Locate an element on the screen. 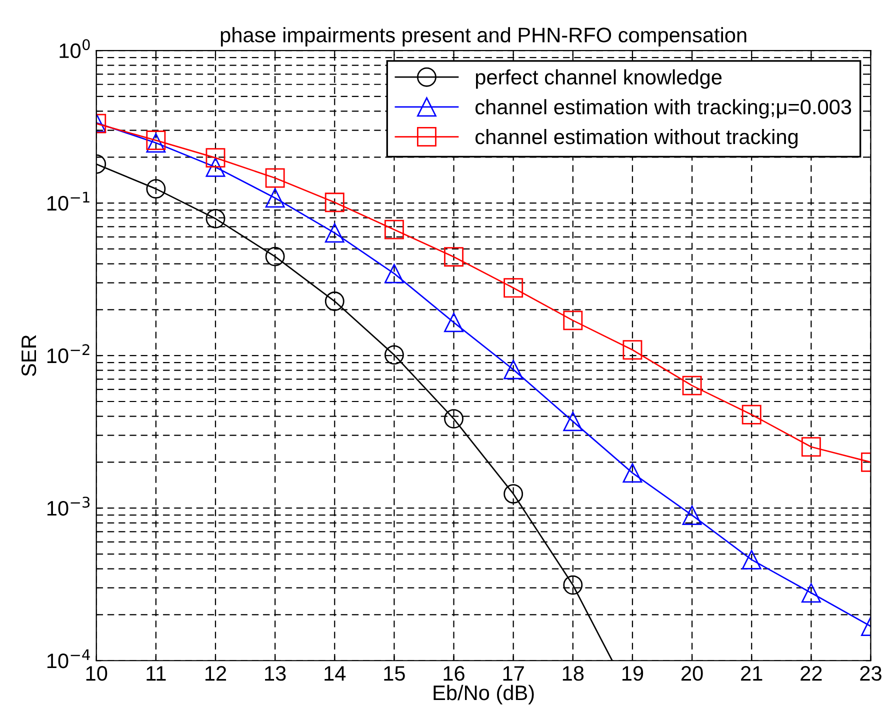  x-tick-label: 23 is located at coordinates (871, 673).